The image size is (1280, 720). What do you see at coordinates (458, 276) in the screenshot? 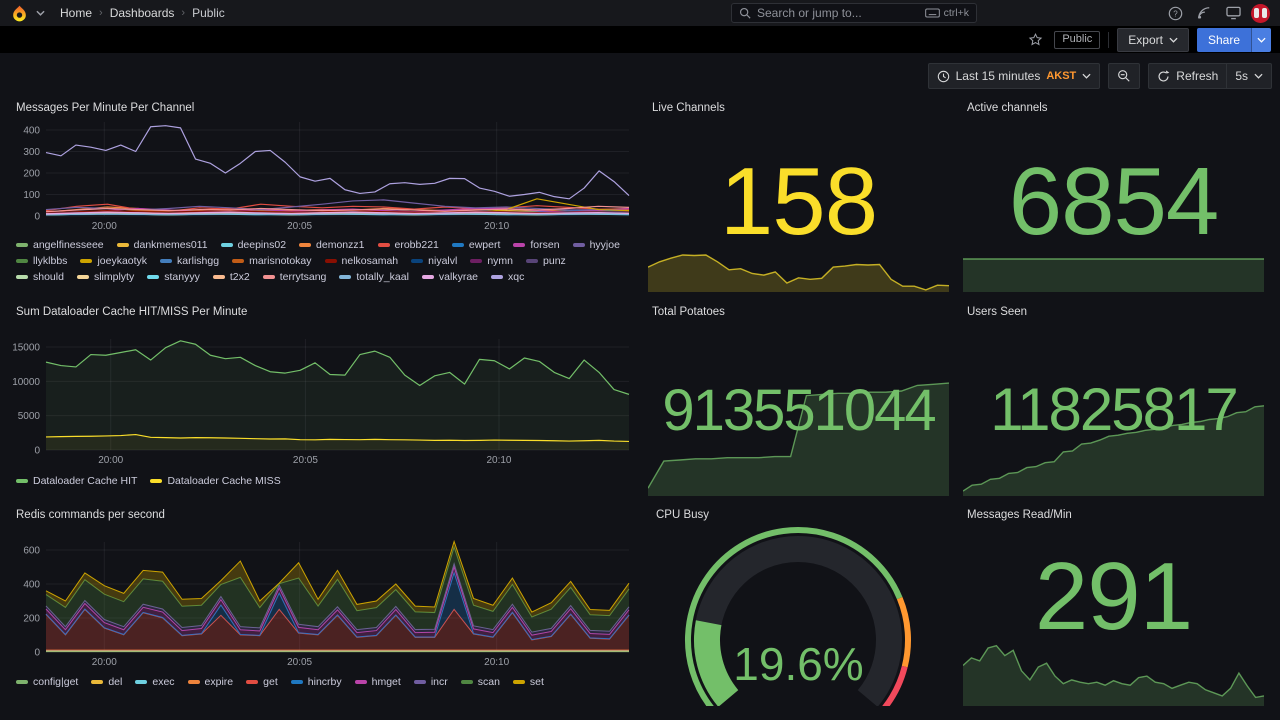
I see `legend-label: valkyrae` at bounding box center [458, 276].